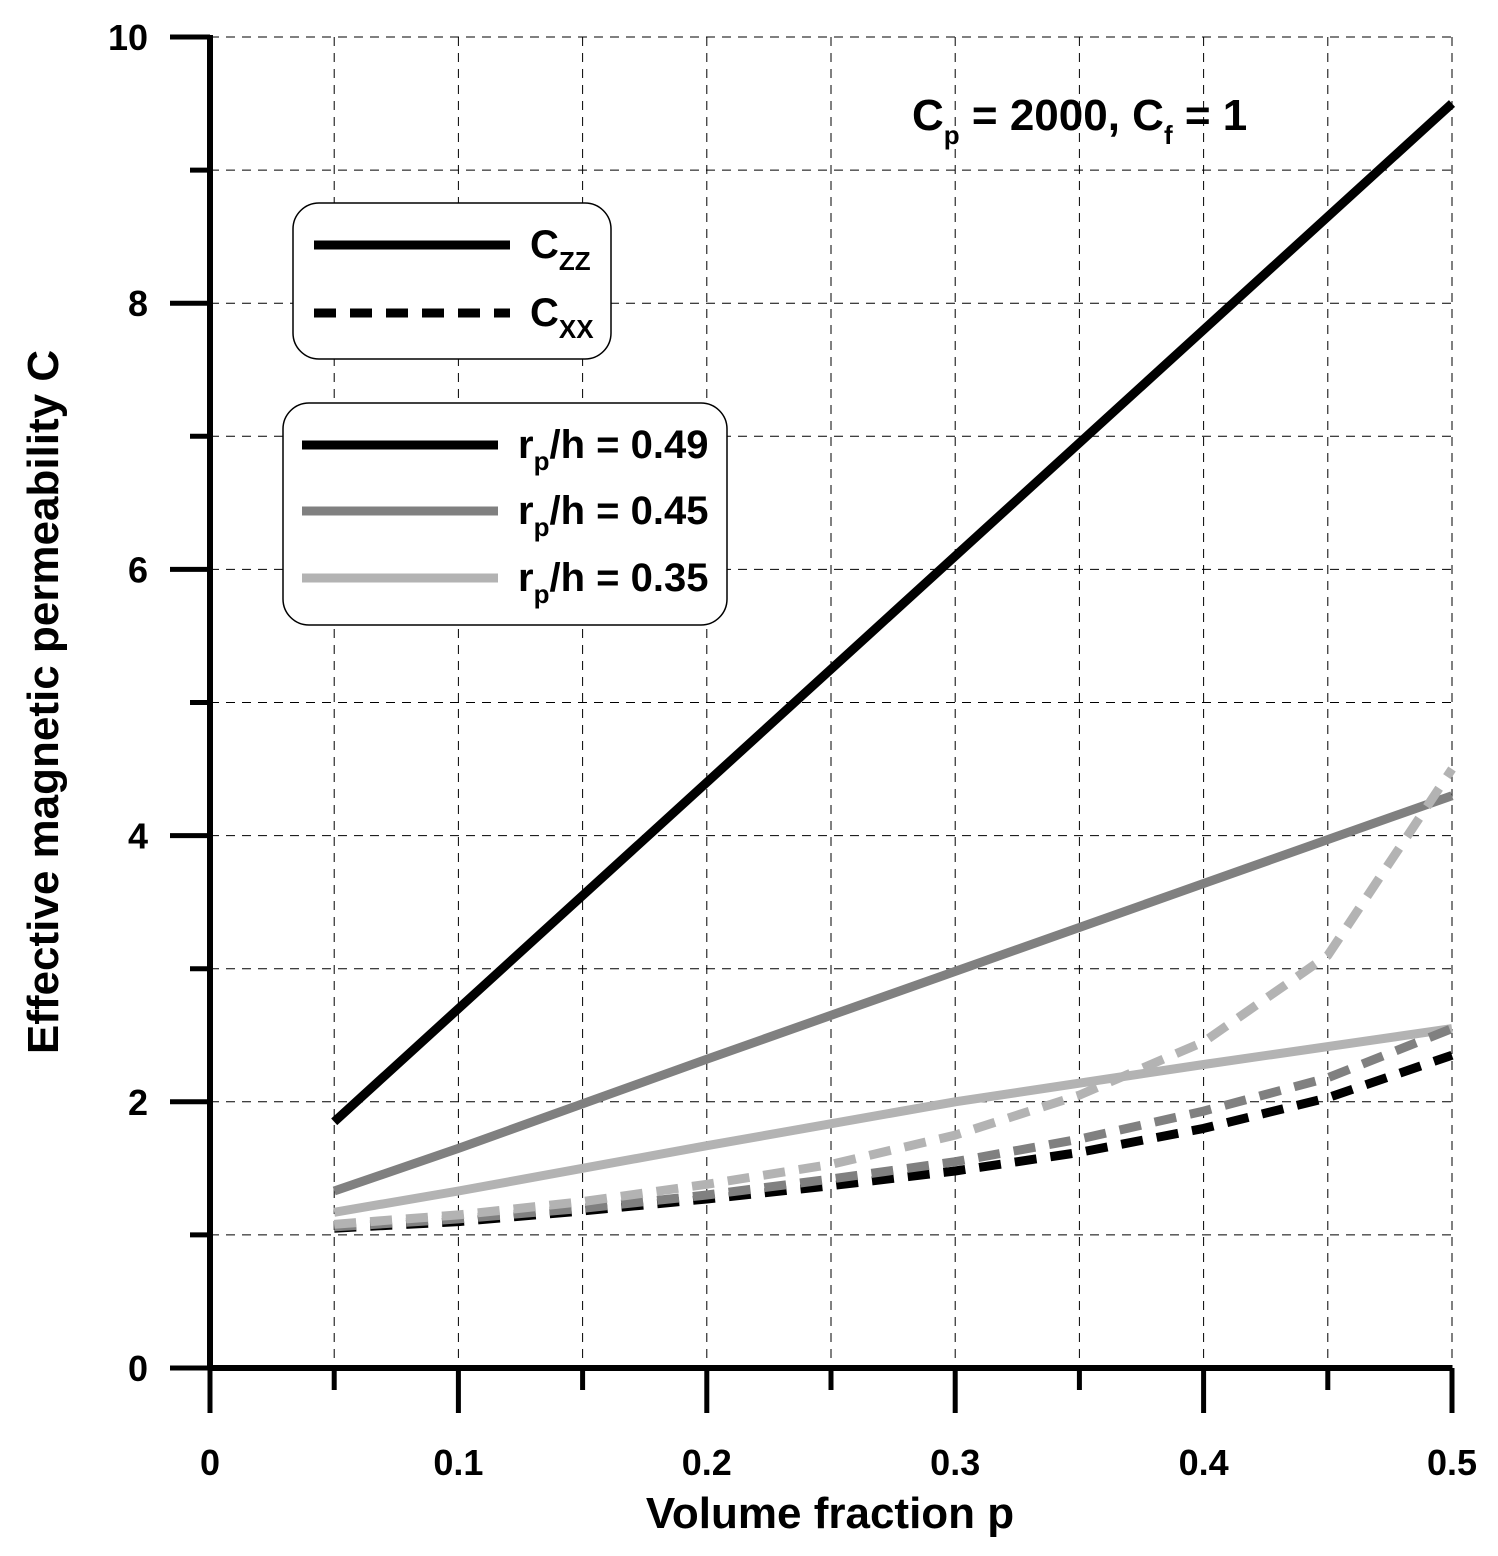 This screenshot has width=1498, height=1556. Describe the element at coordinates (613, 515) in the screenshot. I see `legend-label-045: rp/h = 0.45` at that location.